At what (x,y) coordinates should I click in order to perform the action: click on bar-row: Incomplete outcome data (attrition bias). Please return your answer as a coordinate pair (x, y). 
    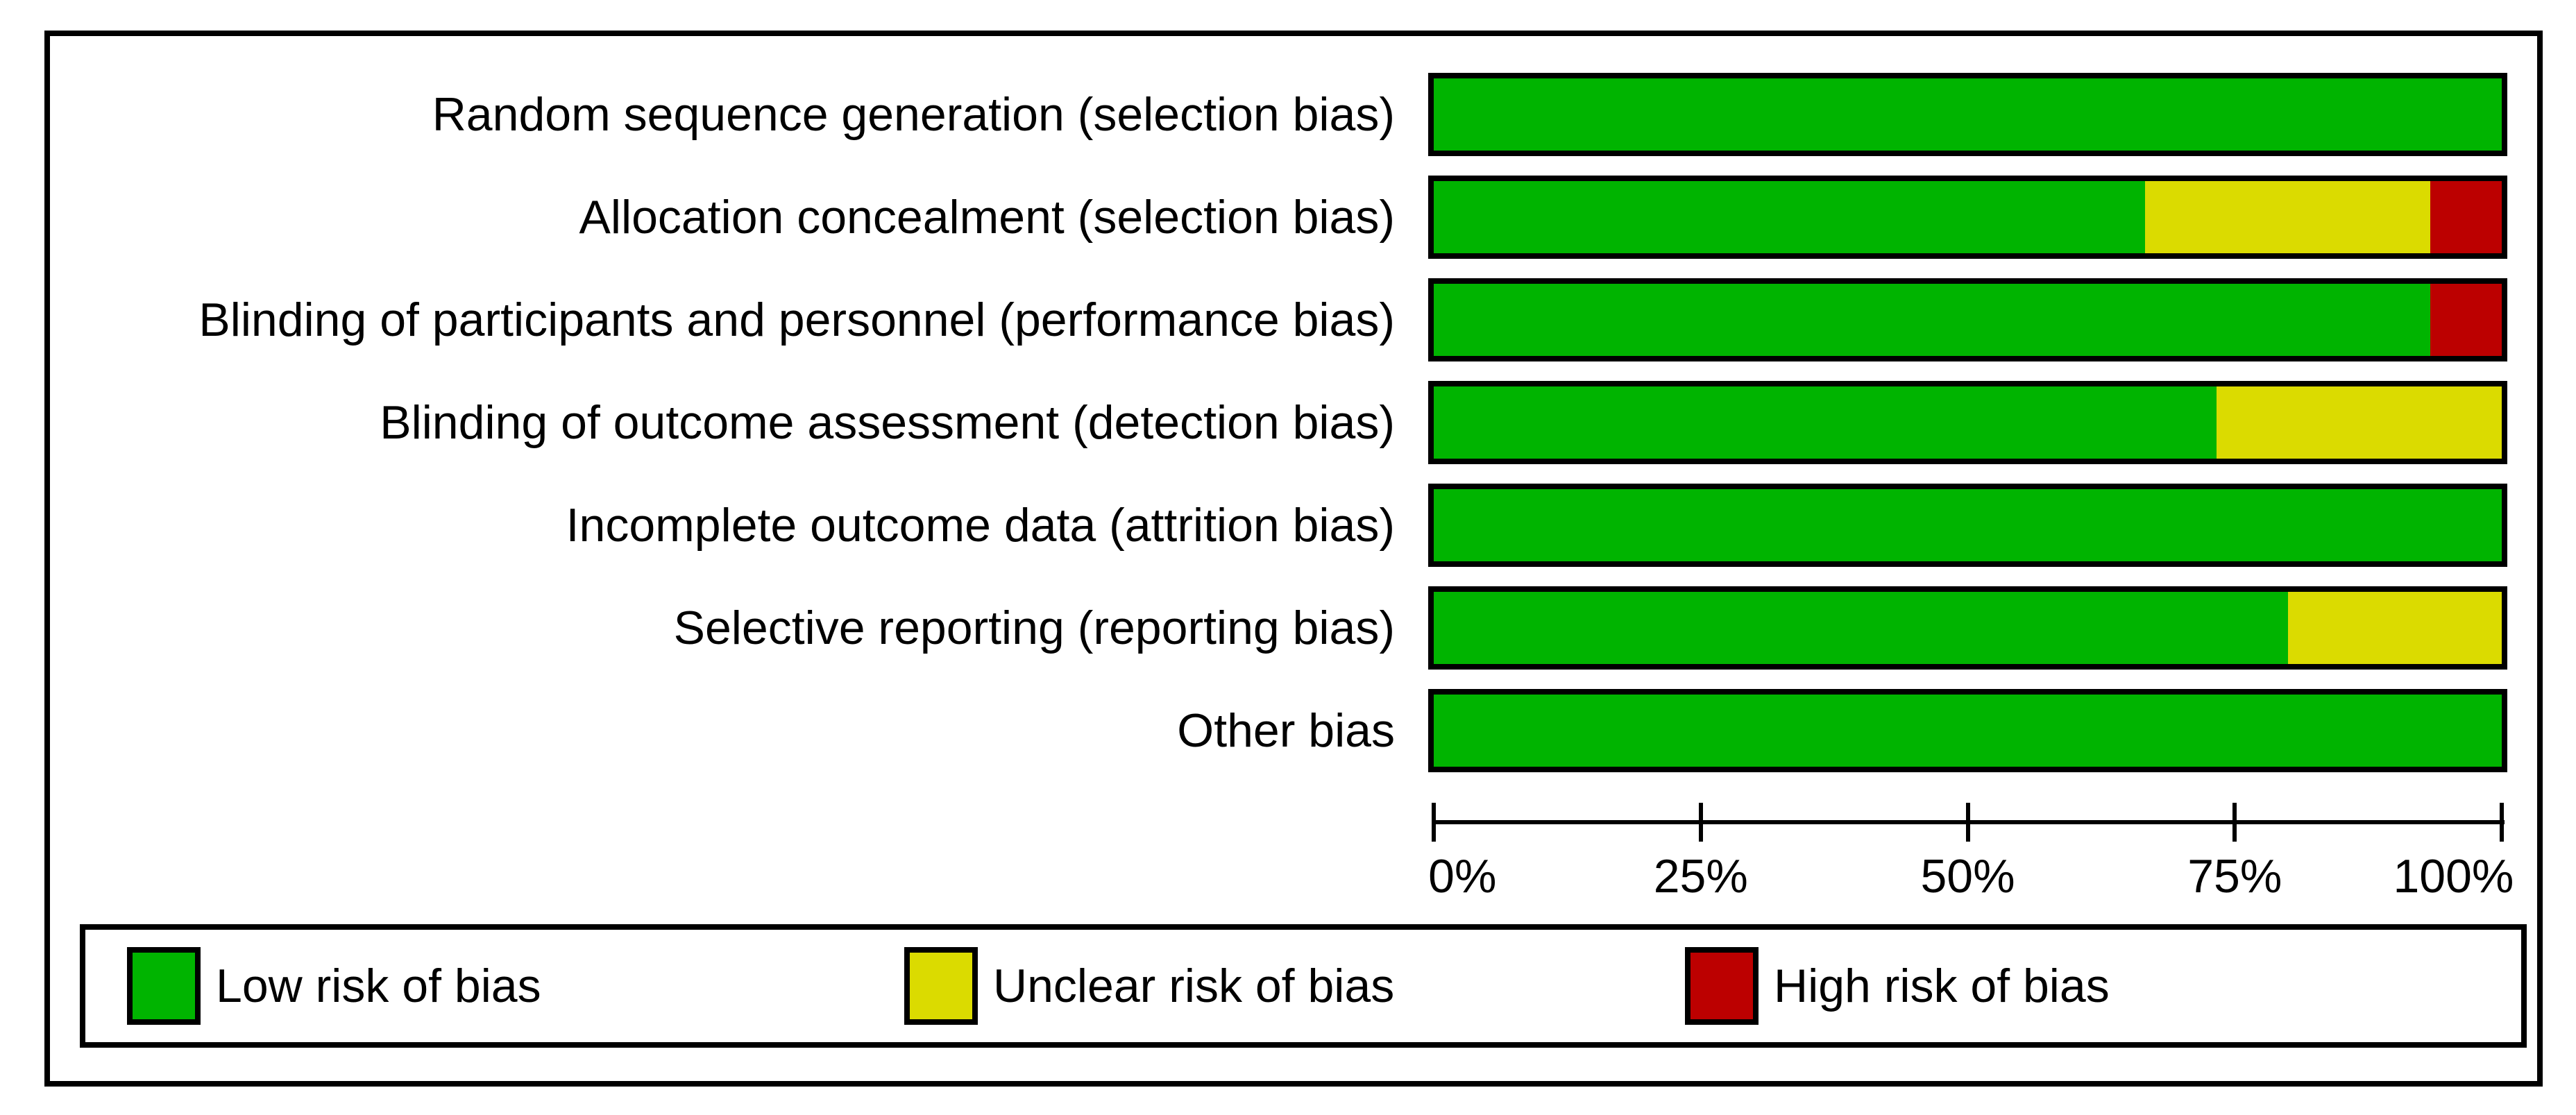
    Looking at the image, I should click on (1293, 525).